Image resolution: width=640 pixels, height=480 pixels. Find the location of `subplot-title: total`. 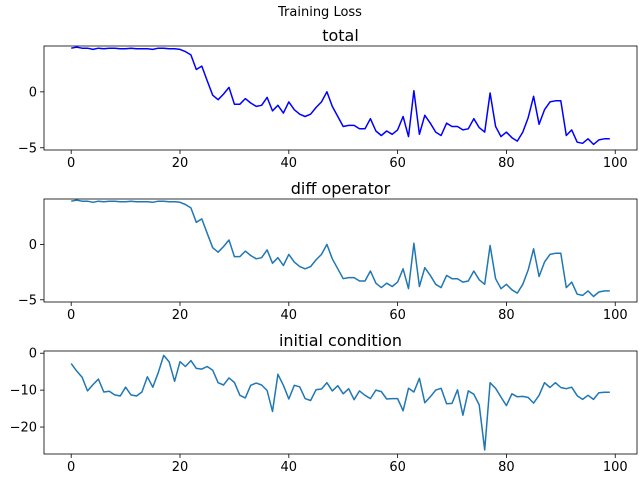

subplot-title: total is located at coordinates (340, 35).